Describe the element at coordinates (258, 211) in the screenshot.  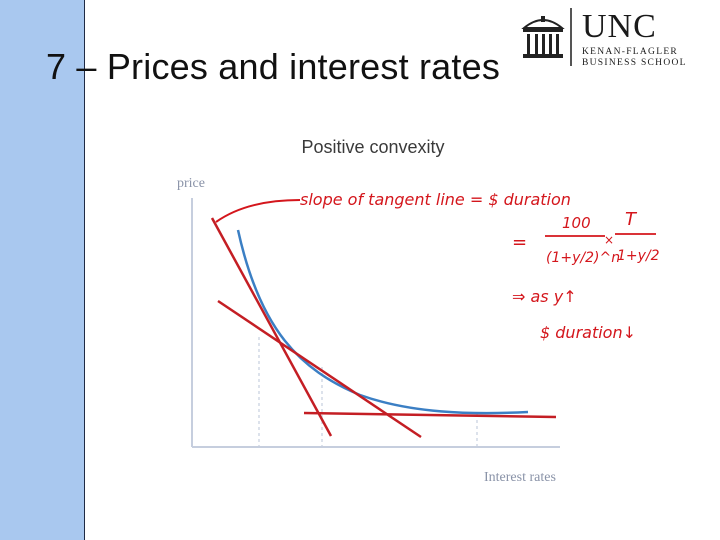
I see `annotation-pointer` at that location.